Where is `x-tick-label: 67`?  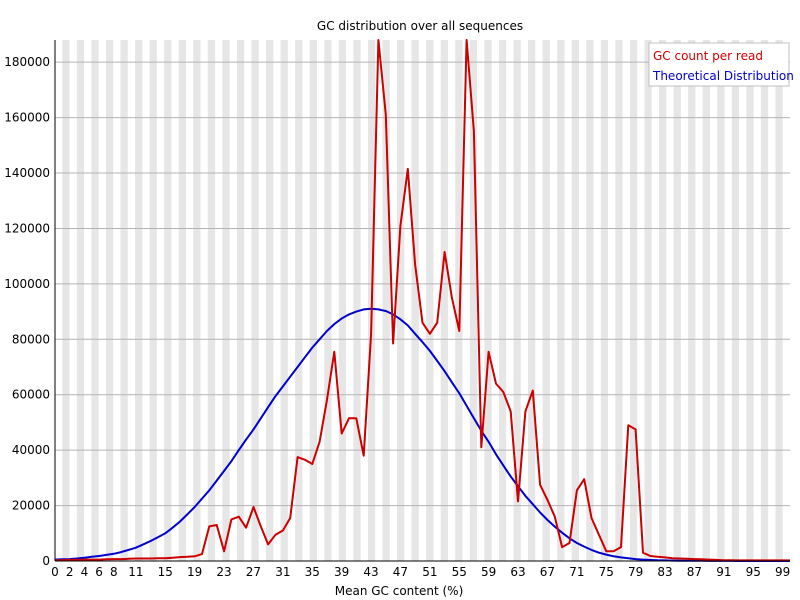
x-tick-label: 67 is located at coordinates (547, 572).